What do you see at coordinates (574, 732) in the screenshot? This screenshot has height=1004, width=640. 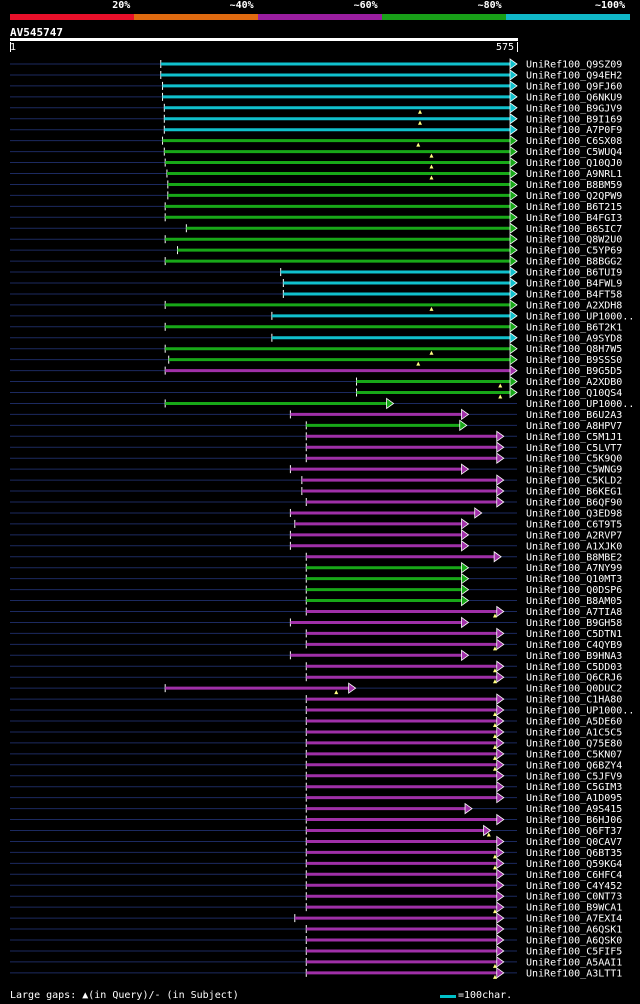 I see `hit-name: UniRef100_A1C5C5` at bounding box center [574, 732].